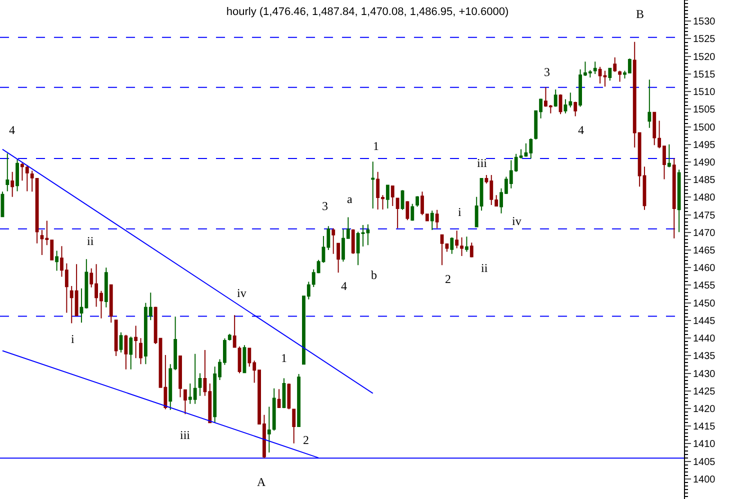  I want to click on y-tick-label: 1435, so click(704, 356).